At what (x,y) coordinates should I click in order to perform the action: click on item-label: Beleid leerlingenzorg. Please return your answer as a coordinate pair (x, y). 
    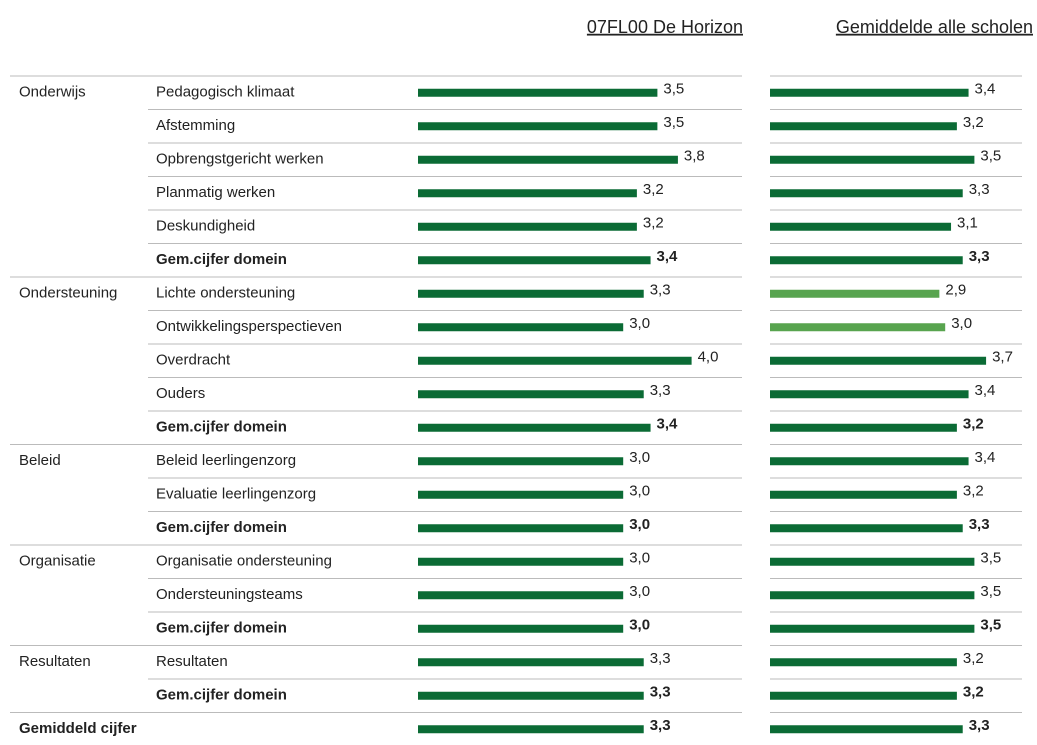
    Looking at the image, I should click on (226, 460).